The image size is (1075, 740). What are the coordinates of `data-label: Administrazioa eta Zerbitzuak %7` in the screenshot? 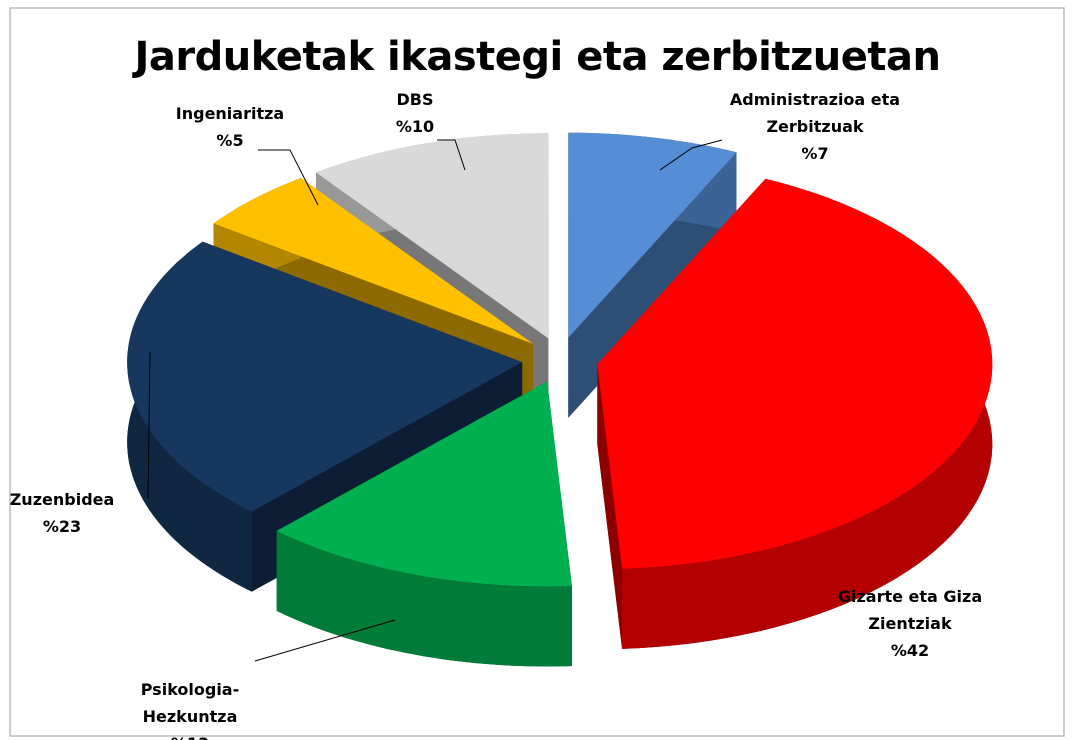 It's located at (815, 126).